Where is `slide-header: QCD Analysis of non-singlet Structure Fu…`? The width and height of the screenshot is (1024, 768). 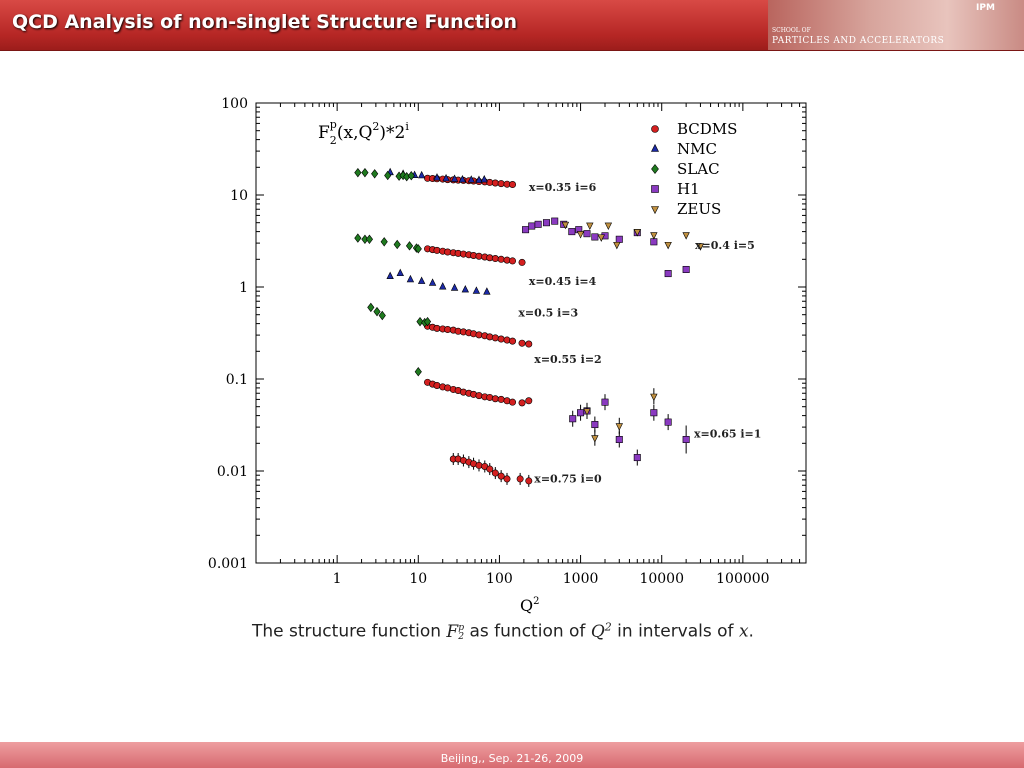
slide-header: QCD Analysis of non-singlet Structure Fu… is located at coordinates (512, 25).